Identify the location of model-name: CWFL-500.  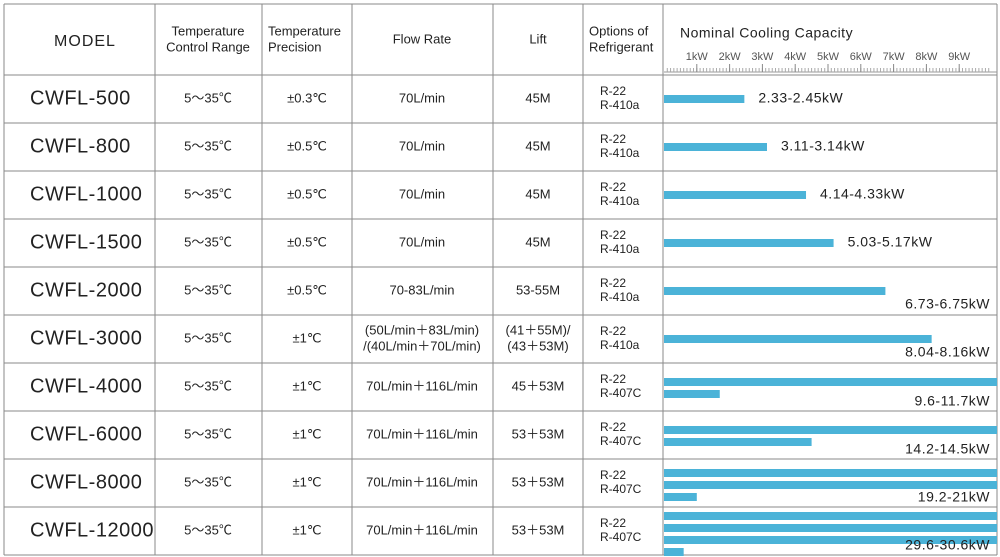
(80, 98).